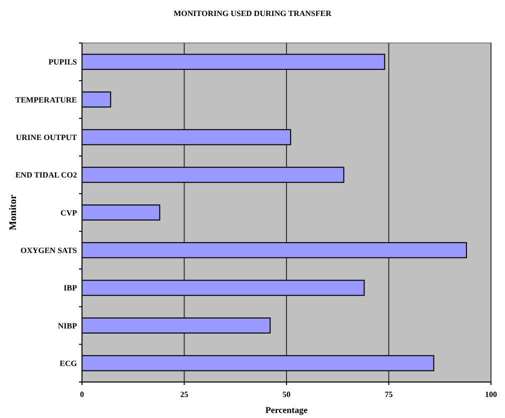  Describe the element at coordinates (253, 13) in the screenshot. I see `chart-title: MONITORING USED DURING TRANSFER` at that location.